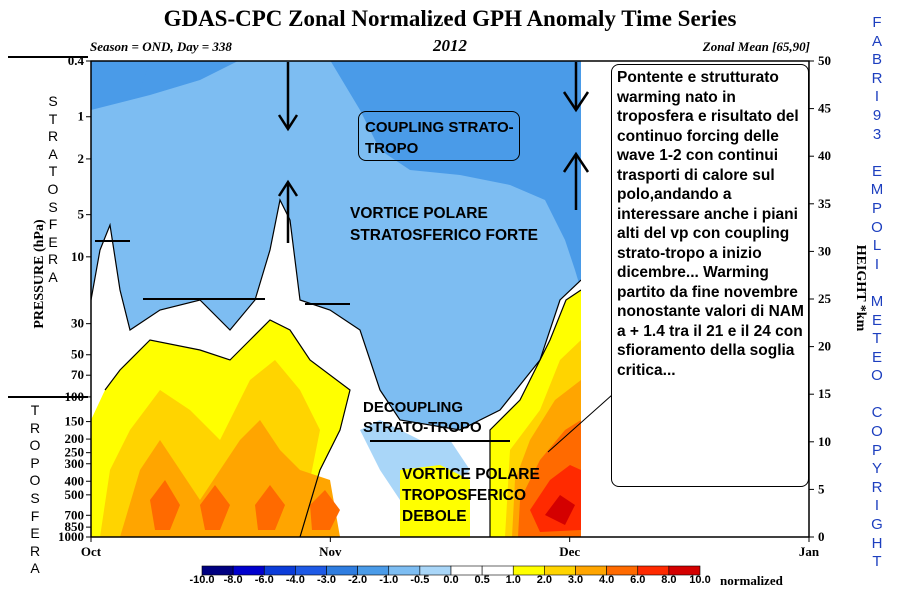 The height and width of the screenshot is (600, 900). Describe the element at coordinates (233, 580) in the screenshot. I see `colorbar-level-label: -8.0` at that location.